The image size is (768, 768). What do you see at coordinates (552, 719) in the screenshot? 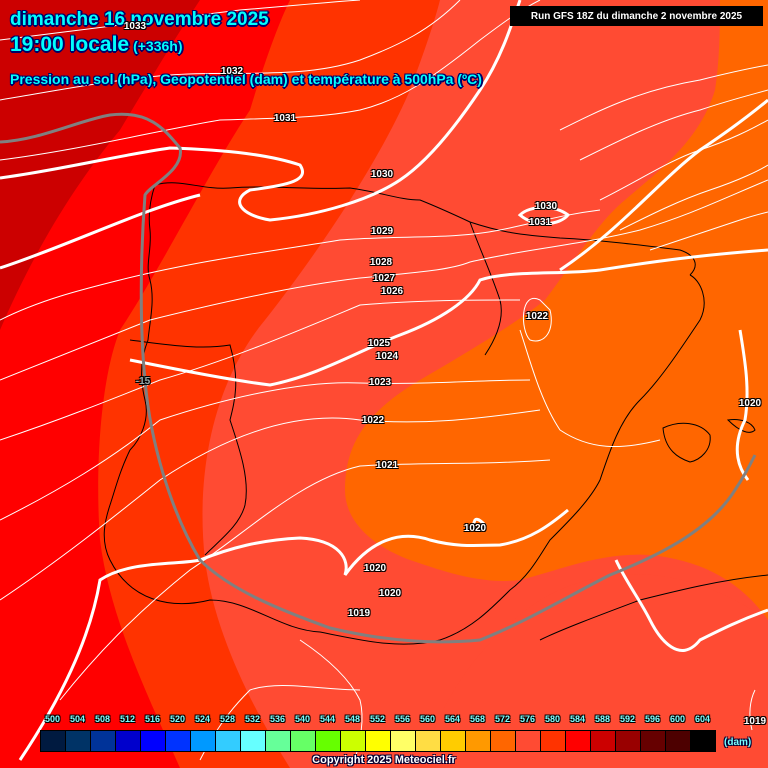
I see `legend-label: 580` at bounding box center [552, 719].